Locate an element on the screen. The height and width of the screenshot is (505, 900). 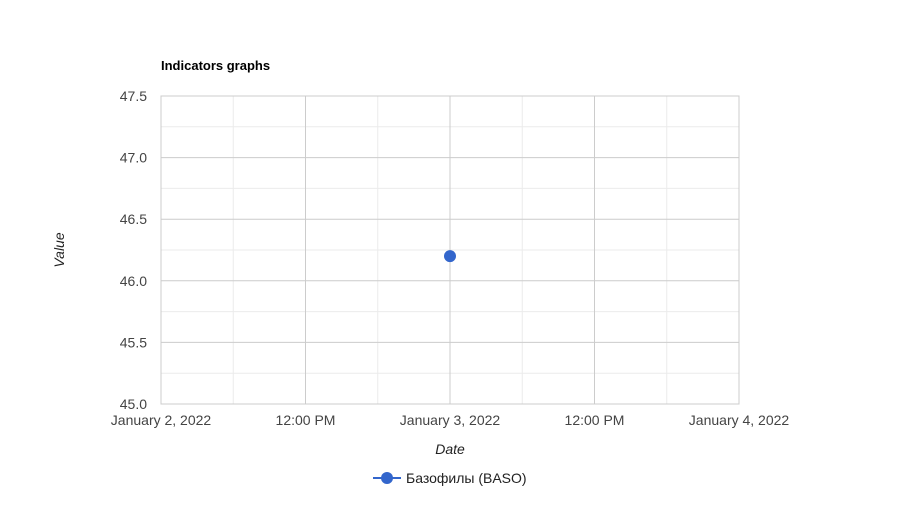
y-tick-label: 47.0 is located at coordinates (133, 158).